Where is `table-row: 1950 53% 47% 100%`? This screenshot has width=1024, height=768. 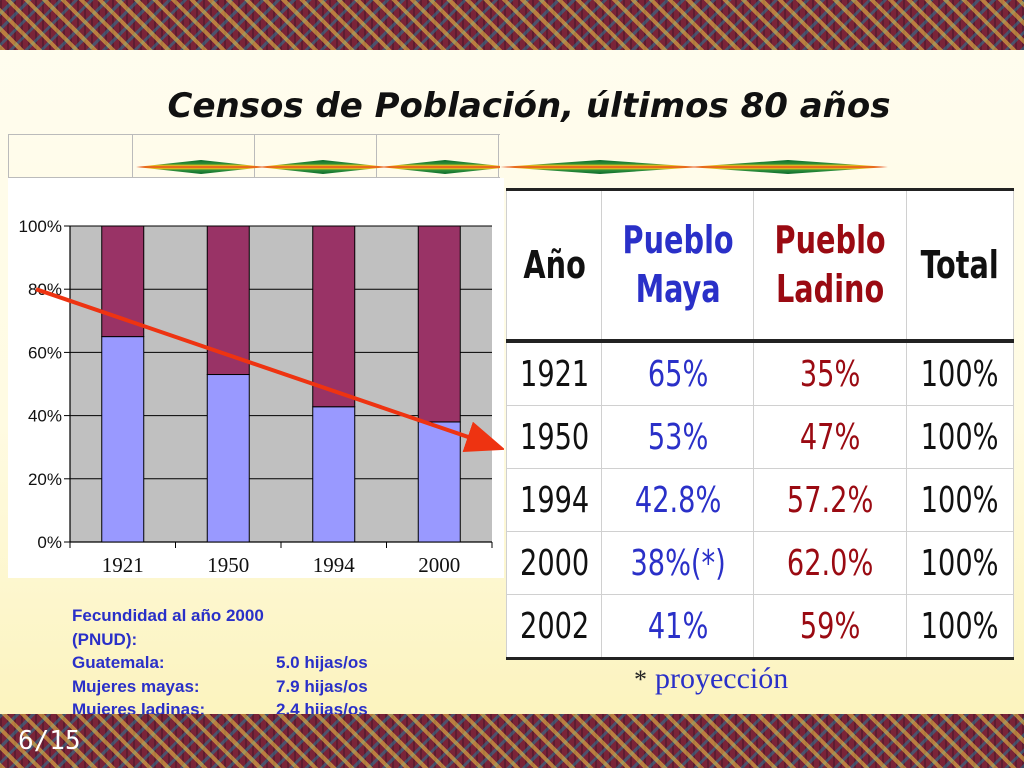
table-row: 1950 53% 47% 100% is located at coordinates (760, 437).